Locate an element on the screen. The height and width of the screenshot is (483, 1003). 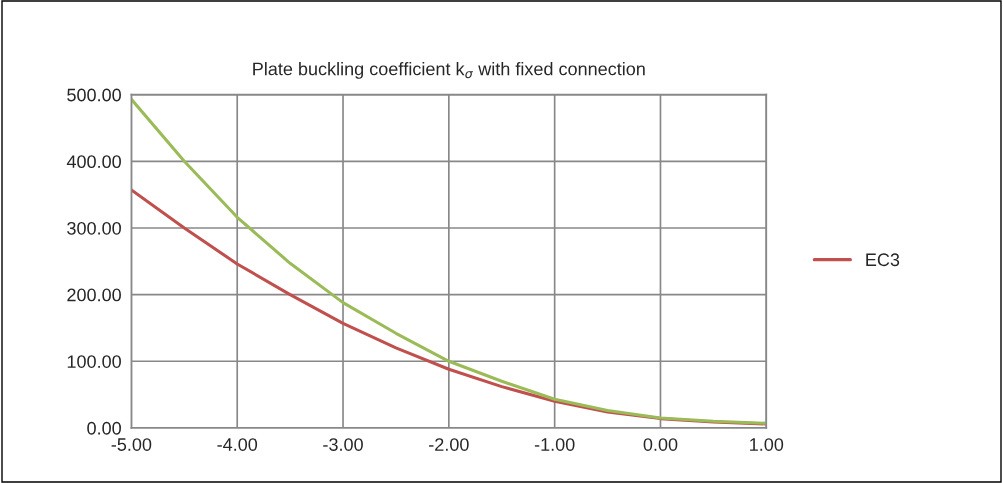
x-tick-label: -2.00 is located at coordinates (449, 444).